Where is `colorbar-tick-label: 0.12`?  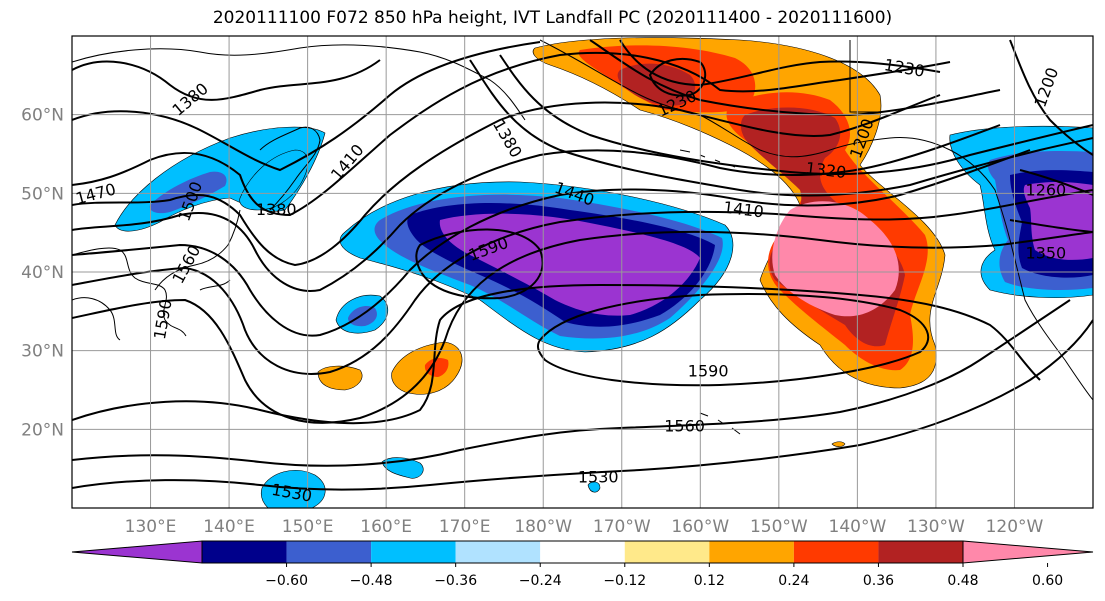 colorbar-tick-label: 0.12 is located at coordinates (709, 581).